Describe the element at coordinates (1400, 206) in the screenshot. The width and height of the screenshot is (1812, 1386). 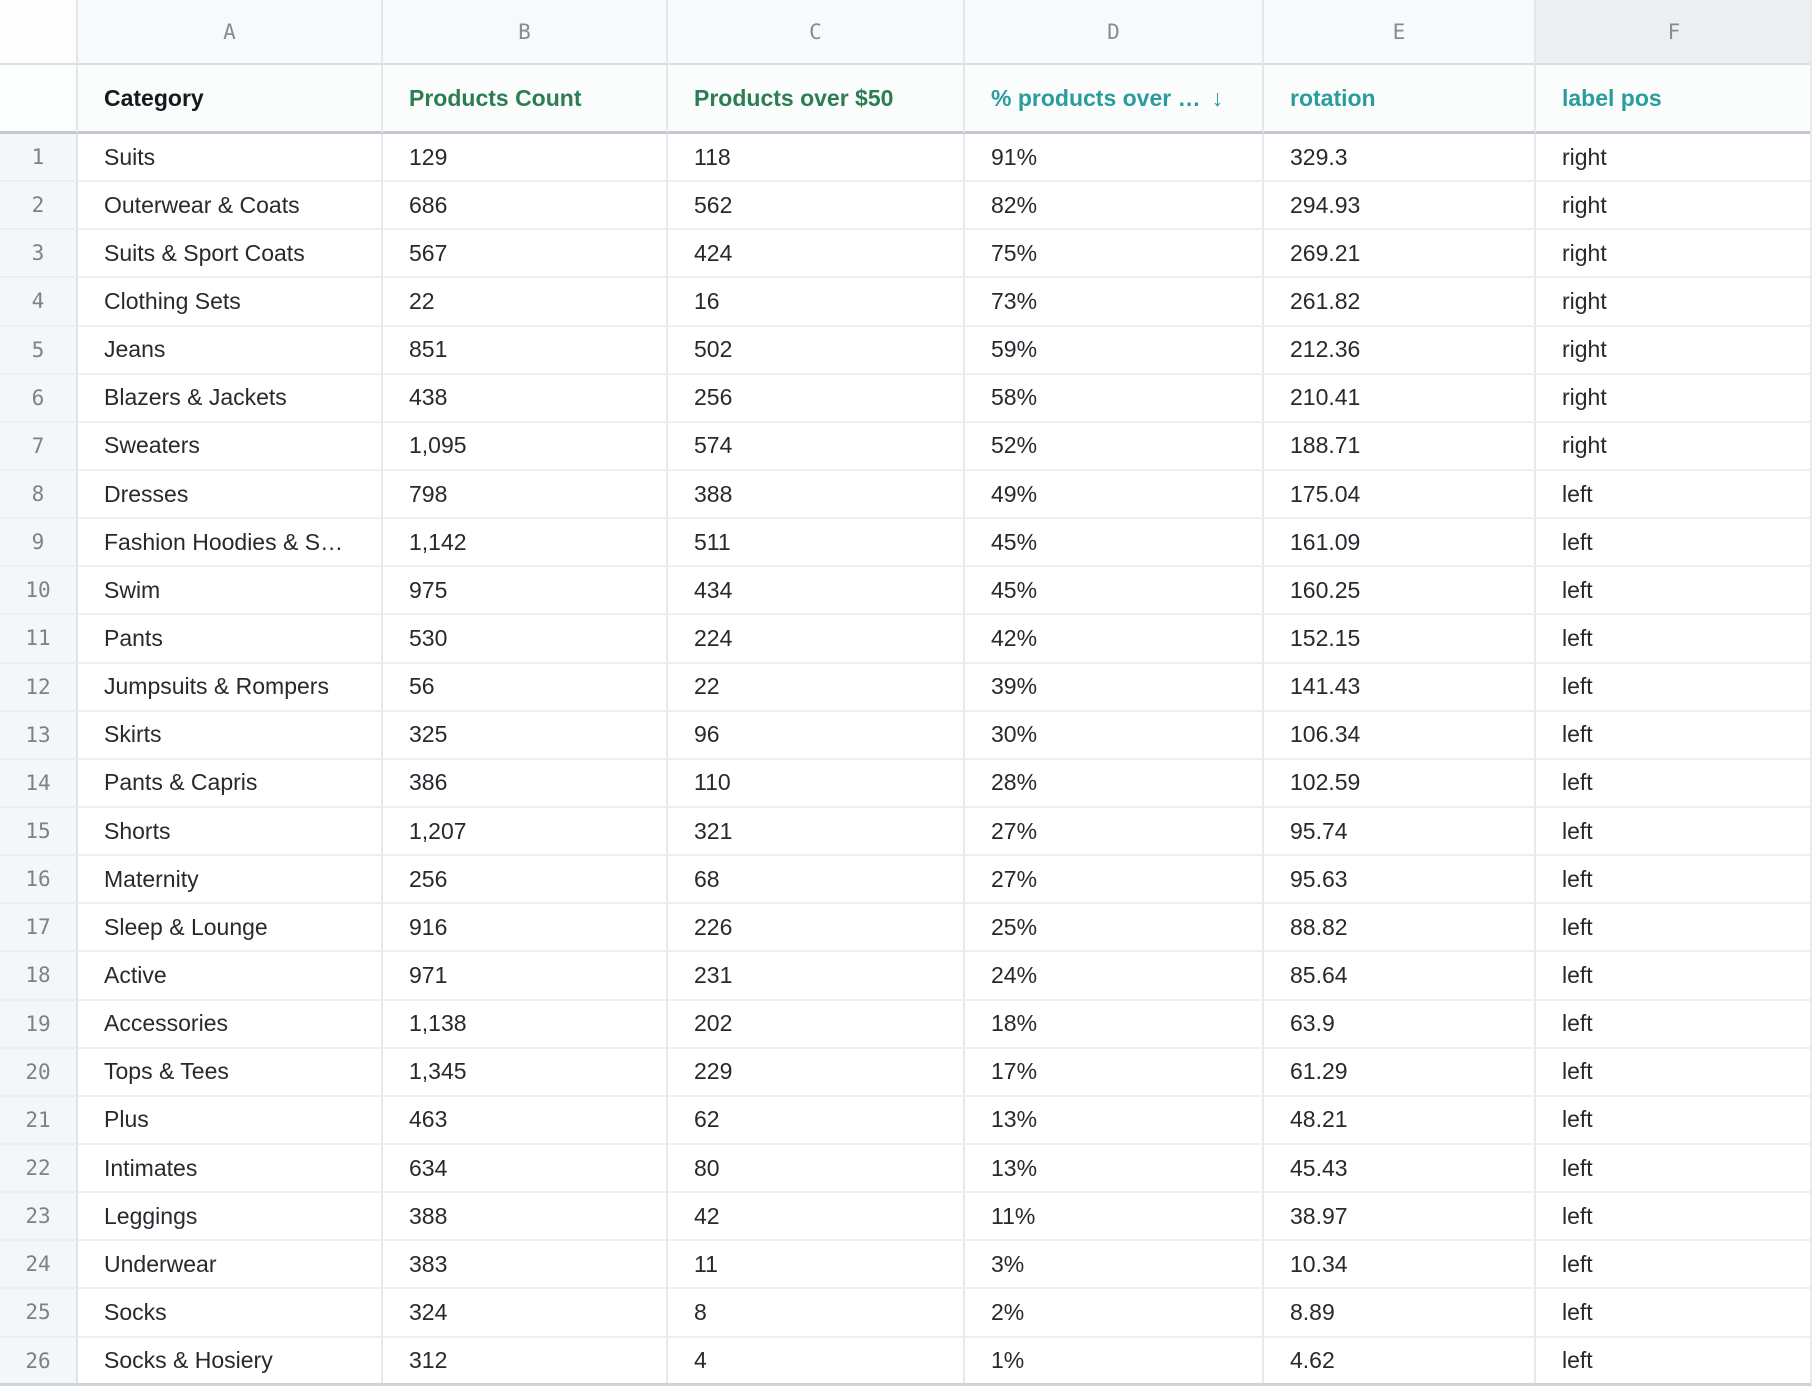
I see `cell-e2: 294.93` at that location.